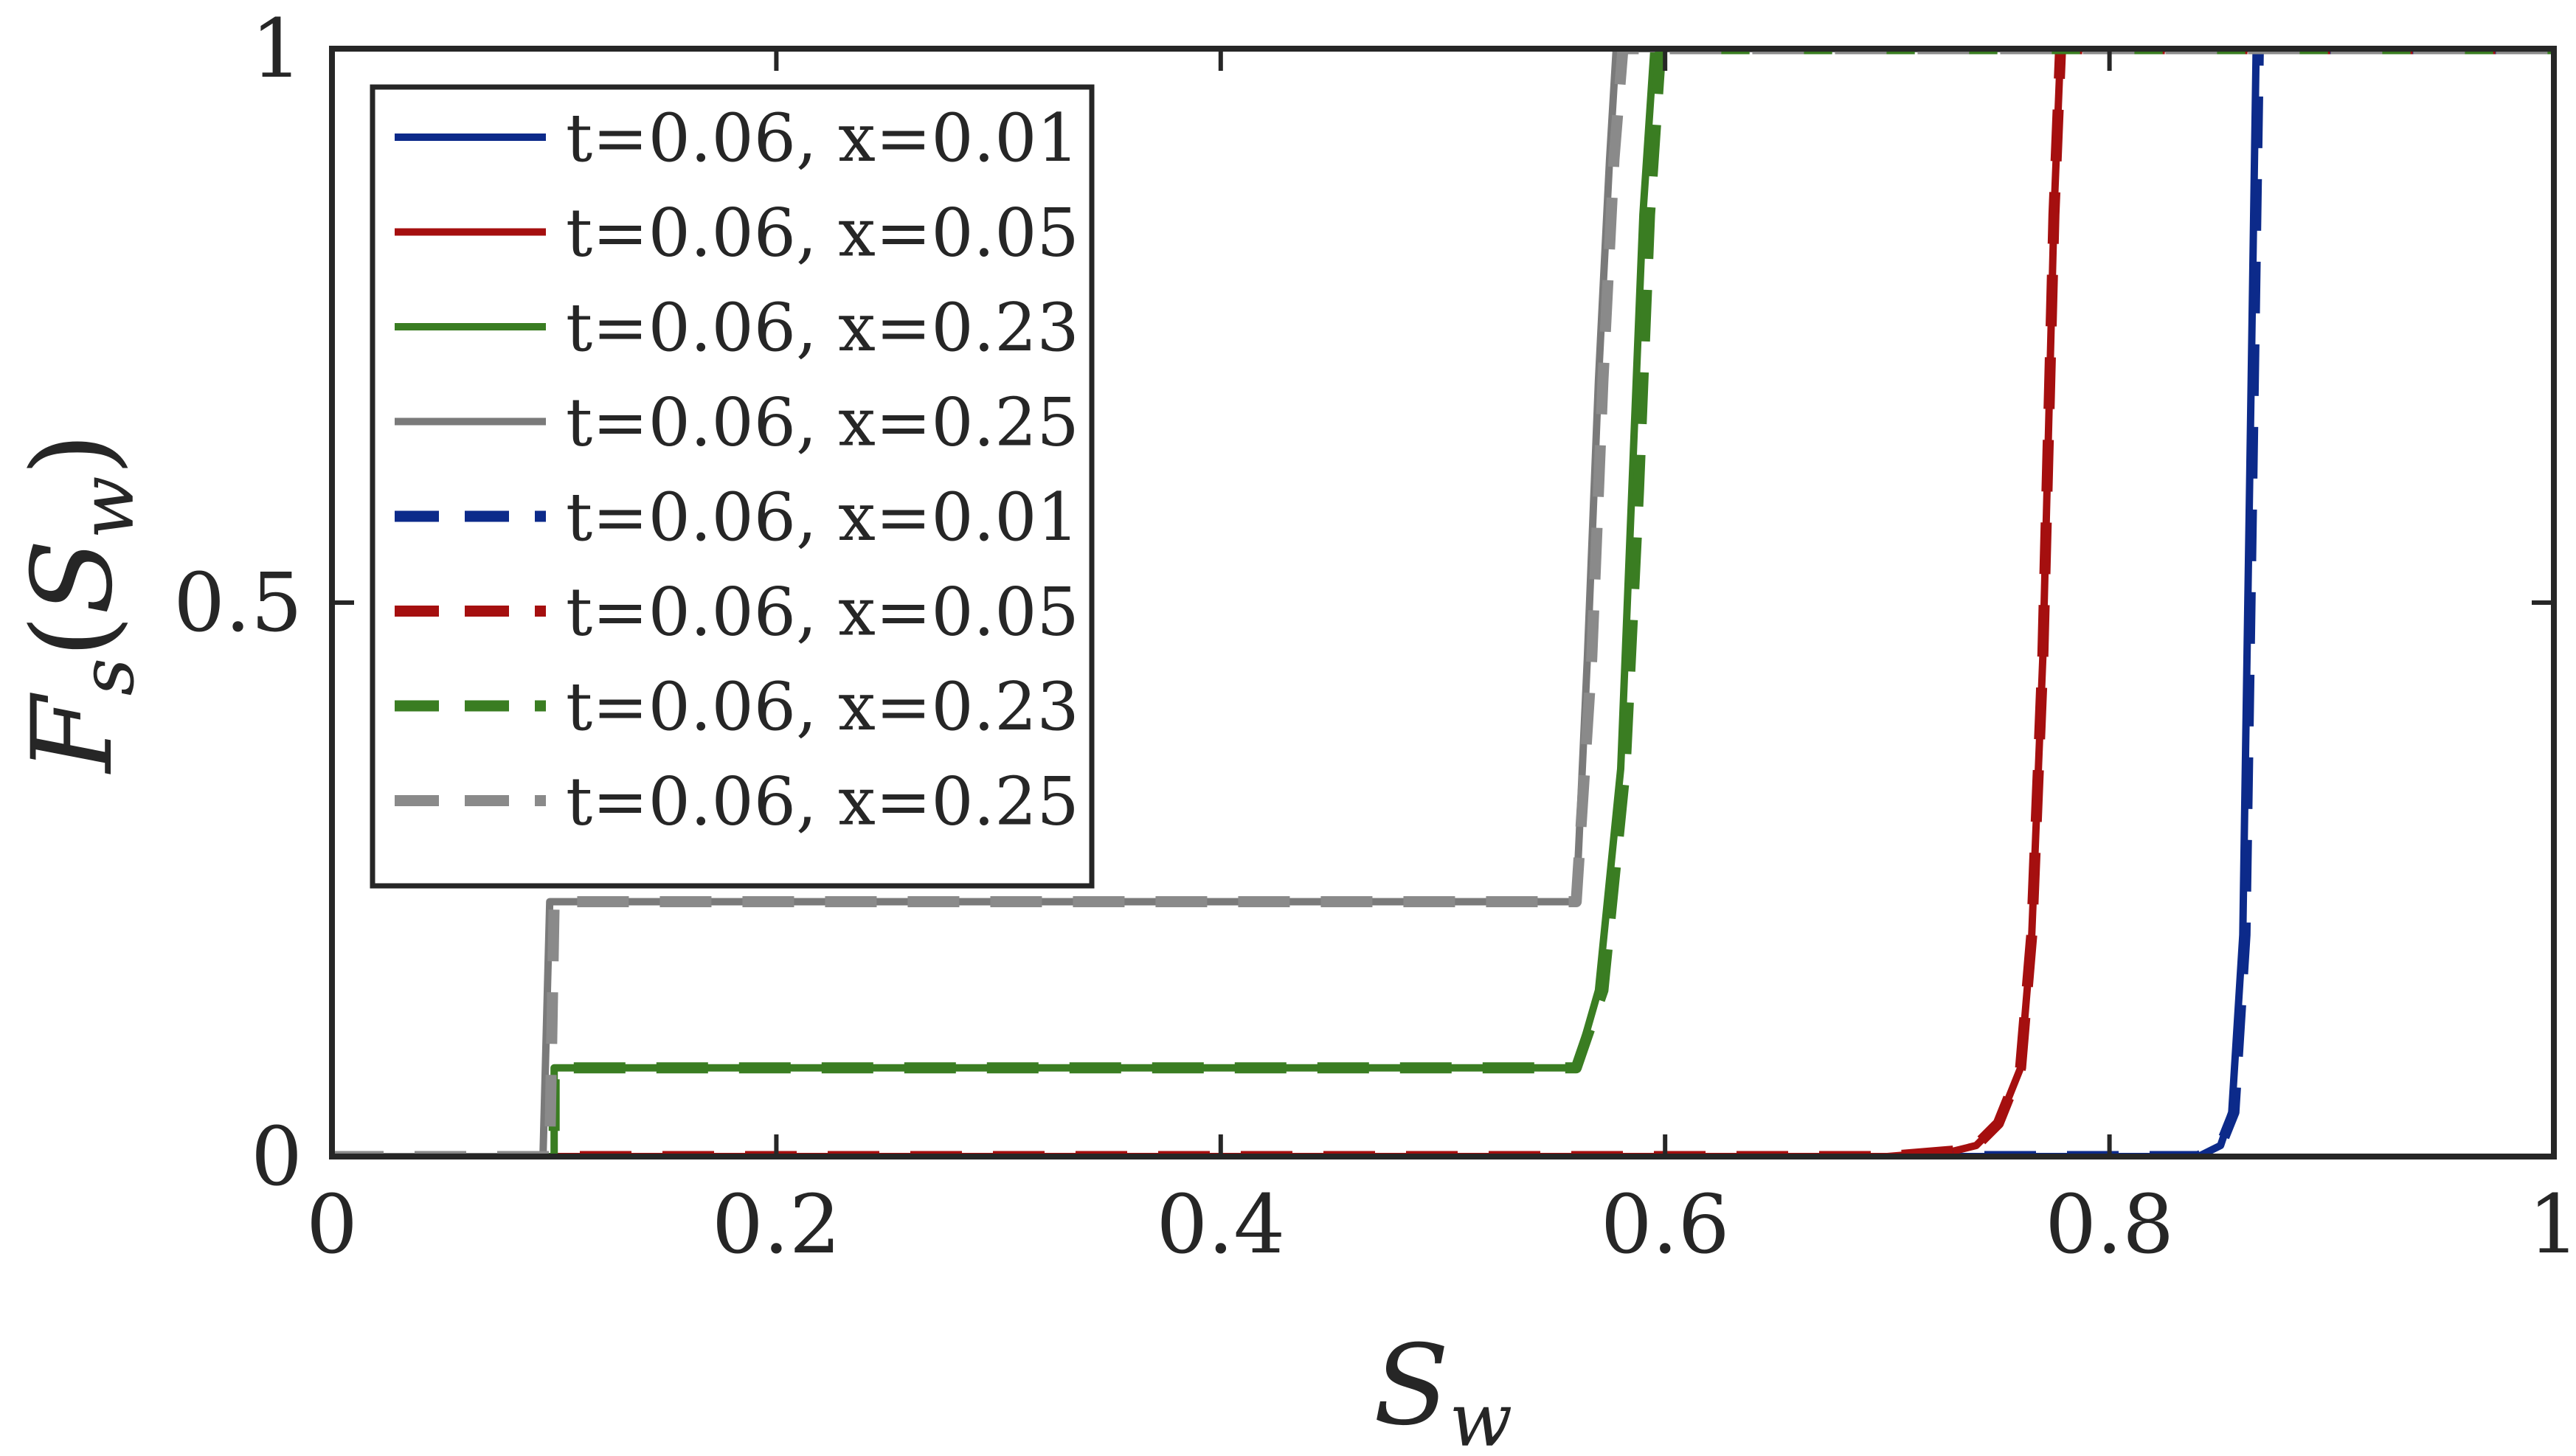 The height and width of the screenshot is (1456, 2576). Describe the element at coordinates (277, 48) in the screenshot. I see `y-tick-label-2: 1` at that location.